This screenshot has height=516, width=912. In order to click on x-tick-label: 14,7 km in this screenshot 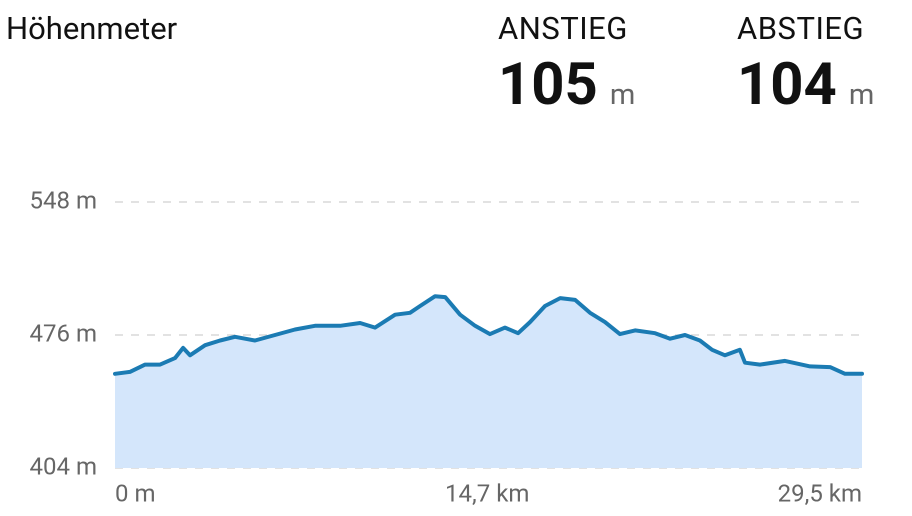, I will do `click(487, 493)`.